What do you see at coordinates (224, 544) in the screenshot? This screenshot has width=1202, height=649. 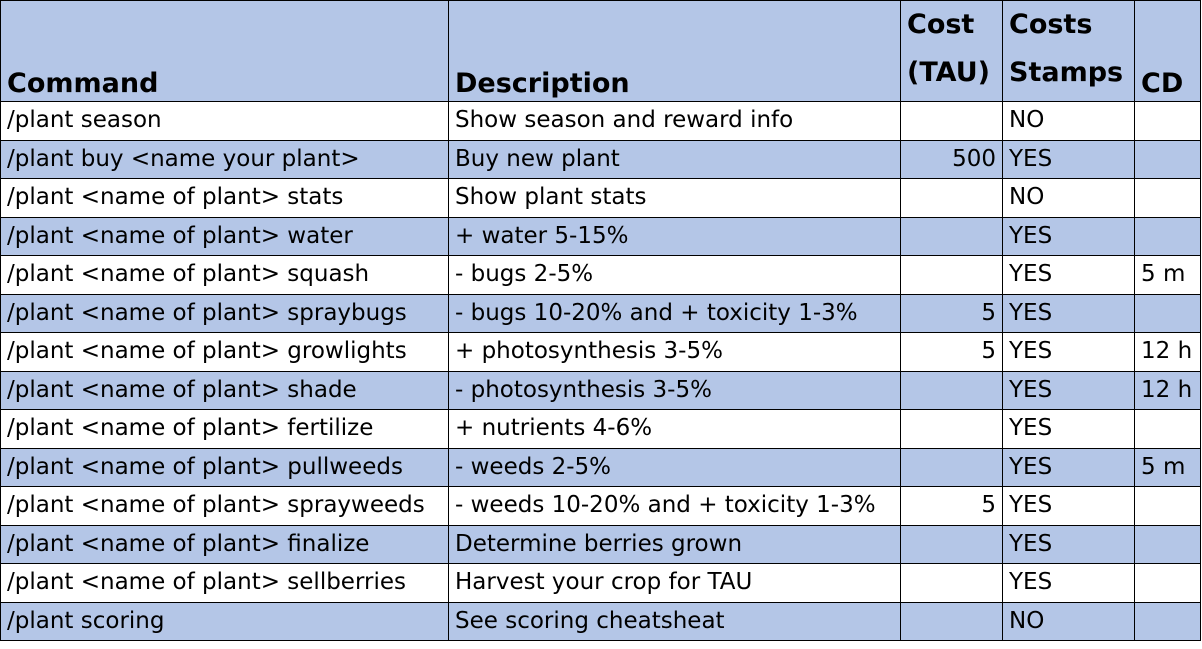 I see `cell-command: /plant <name of plant> finalize` at bounding box center [224, 544].